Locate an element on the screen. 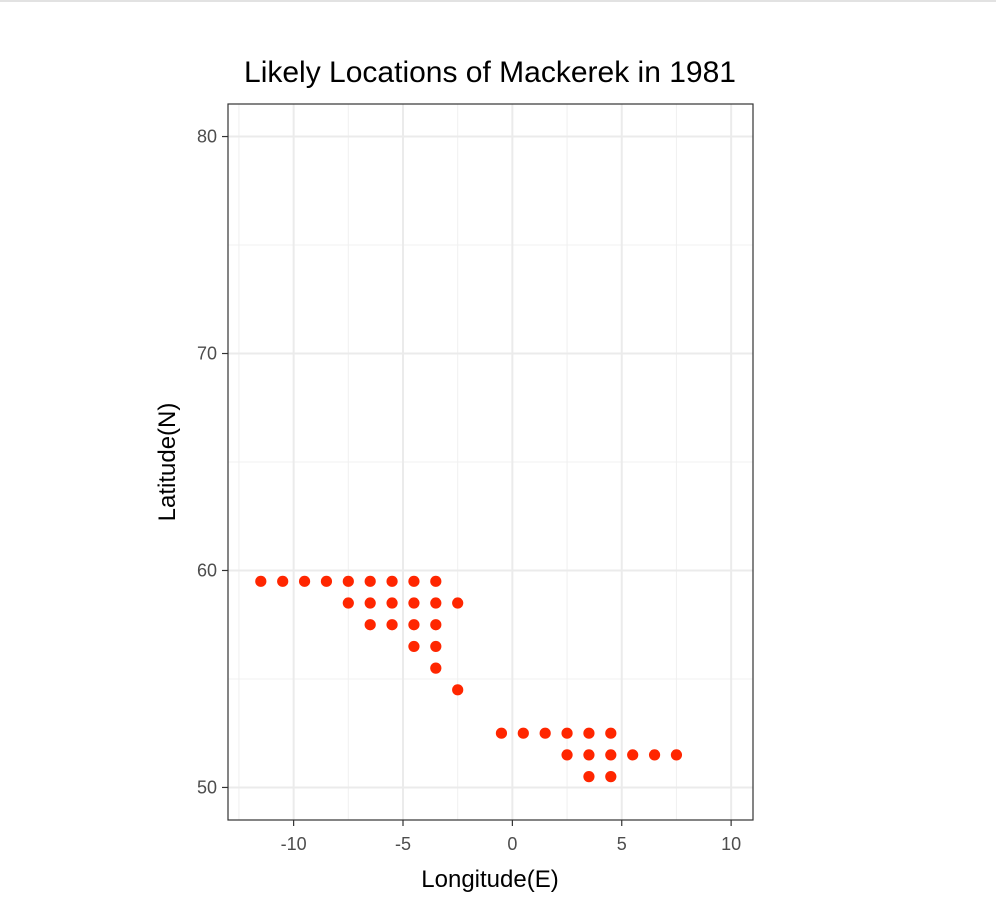 This screenshot has height=924, width=996. x-tick-label: 0 is located at coordinates (512, 844).